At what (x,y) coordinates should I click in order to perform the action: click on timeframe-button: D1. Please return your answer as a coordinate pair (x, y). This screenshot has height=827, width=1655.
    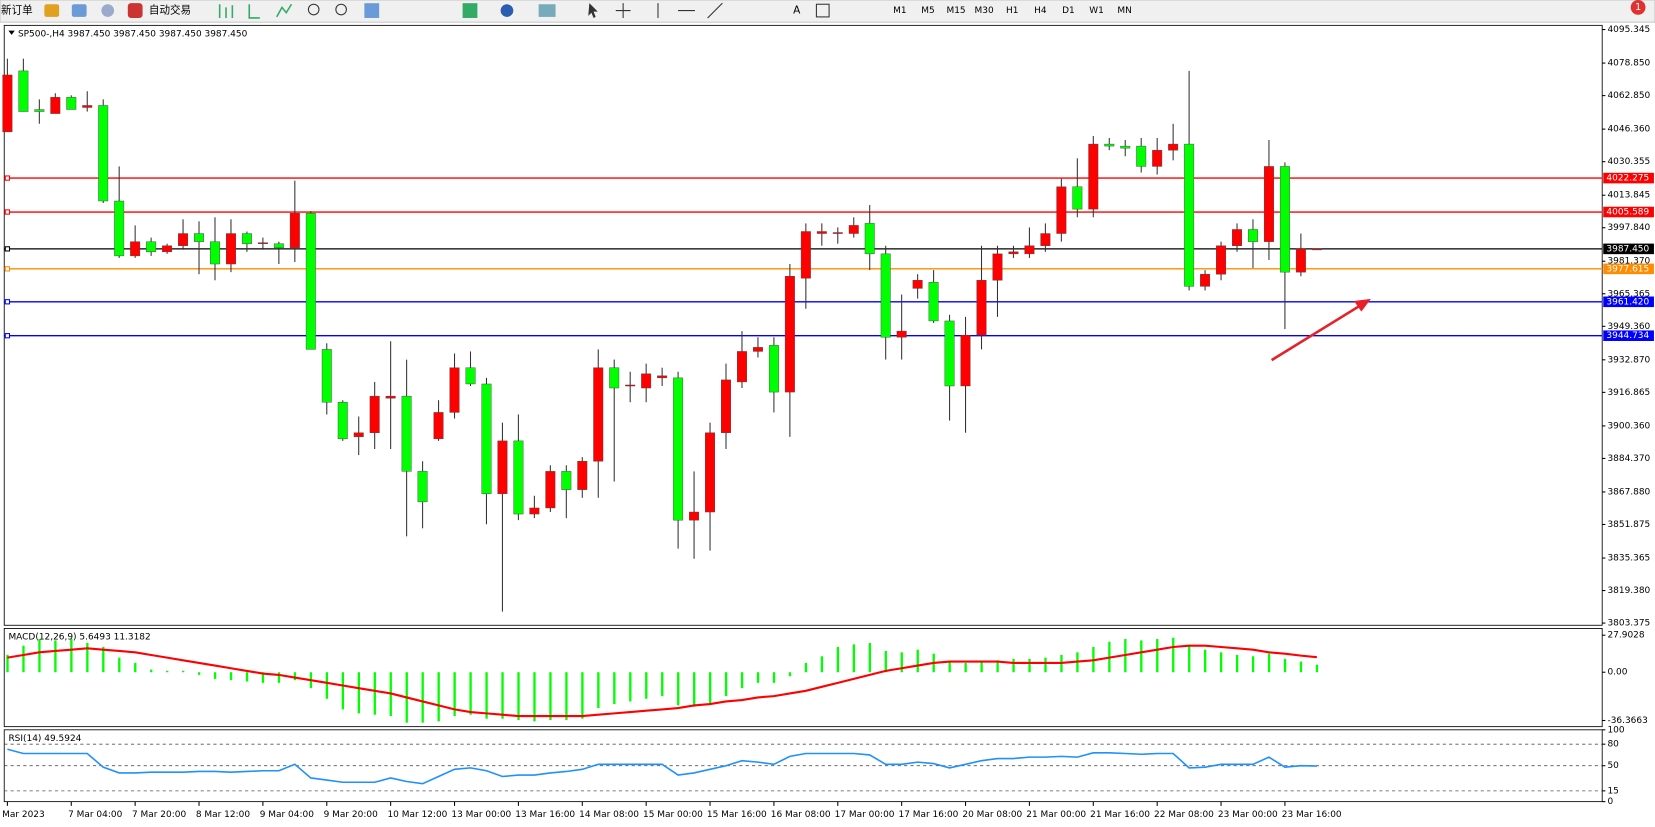
    Looking at the image, I should click on (1068, 11).